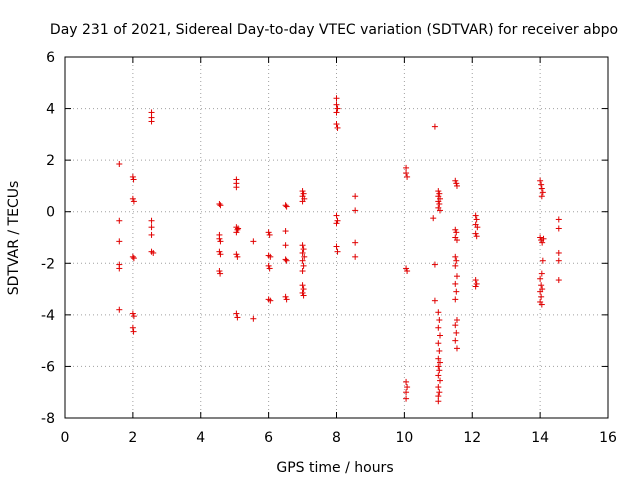 This screenshot has width=640, height=480. Describe the element at coordinates (540, 438) in the screenshot. I see `x-tick-label: 14` at that location.